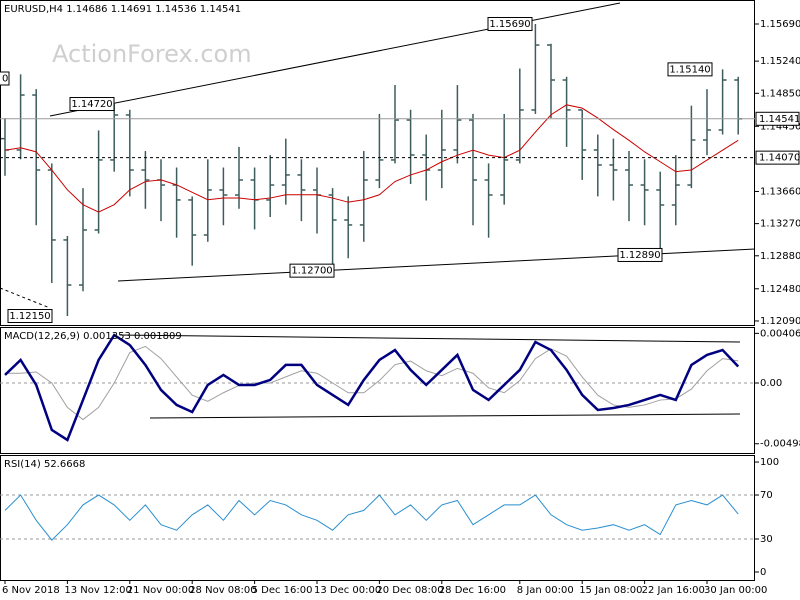  What do you see at coordinates (152, 54) in the screenshot?
I see `watermark: ActionForex.com` at bounding box center [152, 54].